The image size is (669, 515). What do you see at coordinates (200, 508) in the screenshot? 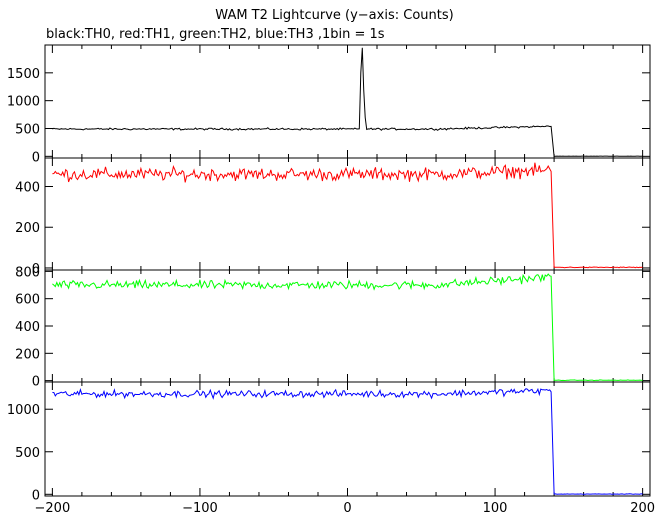
I see `x-tick-label: −100` at bounding box center [200, 508].